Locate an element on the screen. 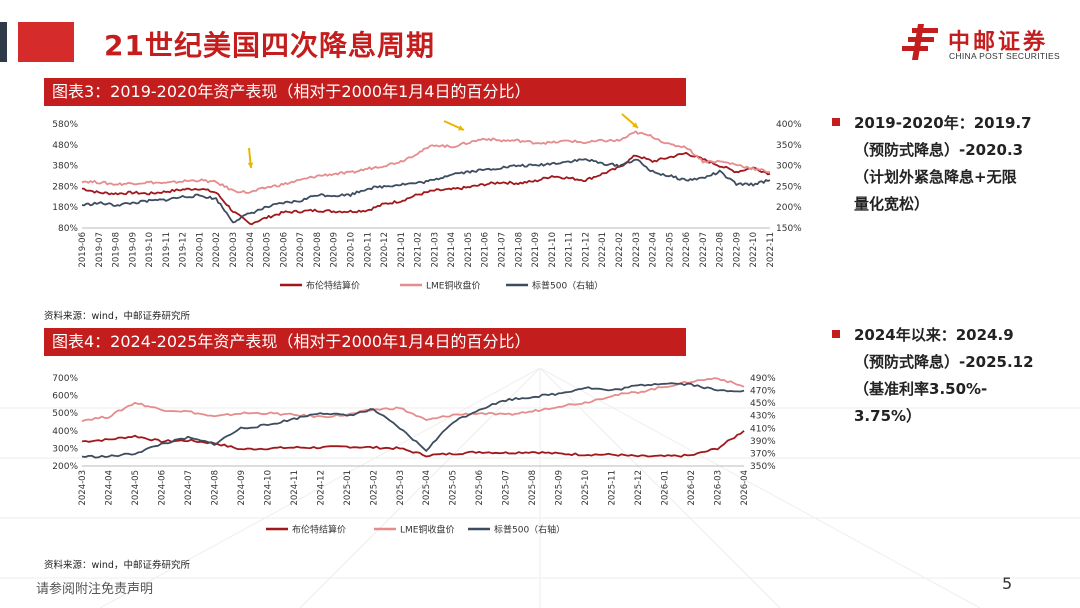 This screenshot has height=608, width=1080. right-axis-tick-label: 370% is located at coordinates (763, 454).